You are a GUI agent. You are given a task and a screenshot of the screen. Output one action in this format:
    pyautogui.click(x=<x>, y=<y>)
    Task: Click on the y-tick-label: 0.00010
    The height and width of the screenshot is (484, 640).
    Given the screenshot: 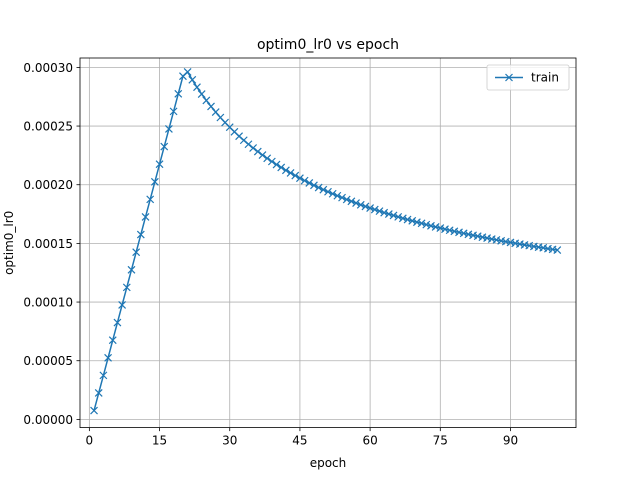 What is the action you would take?
    pyautogui.click(x=48, y=303)
    